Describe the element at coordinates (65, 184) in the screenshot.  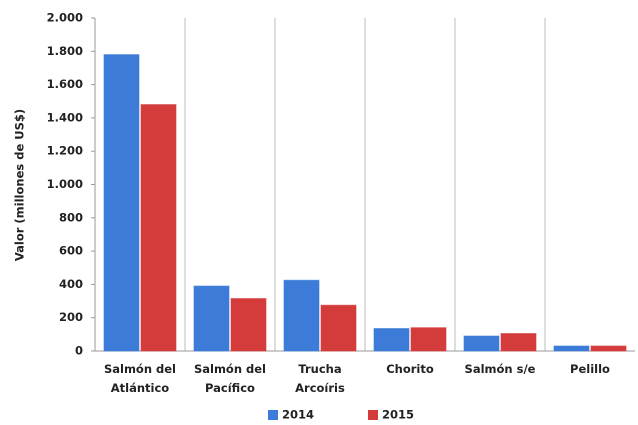
I see `y-tick-label: 1.000` at that location.